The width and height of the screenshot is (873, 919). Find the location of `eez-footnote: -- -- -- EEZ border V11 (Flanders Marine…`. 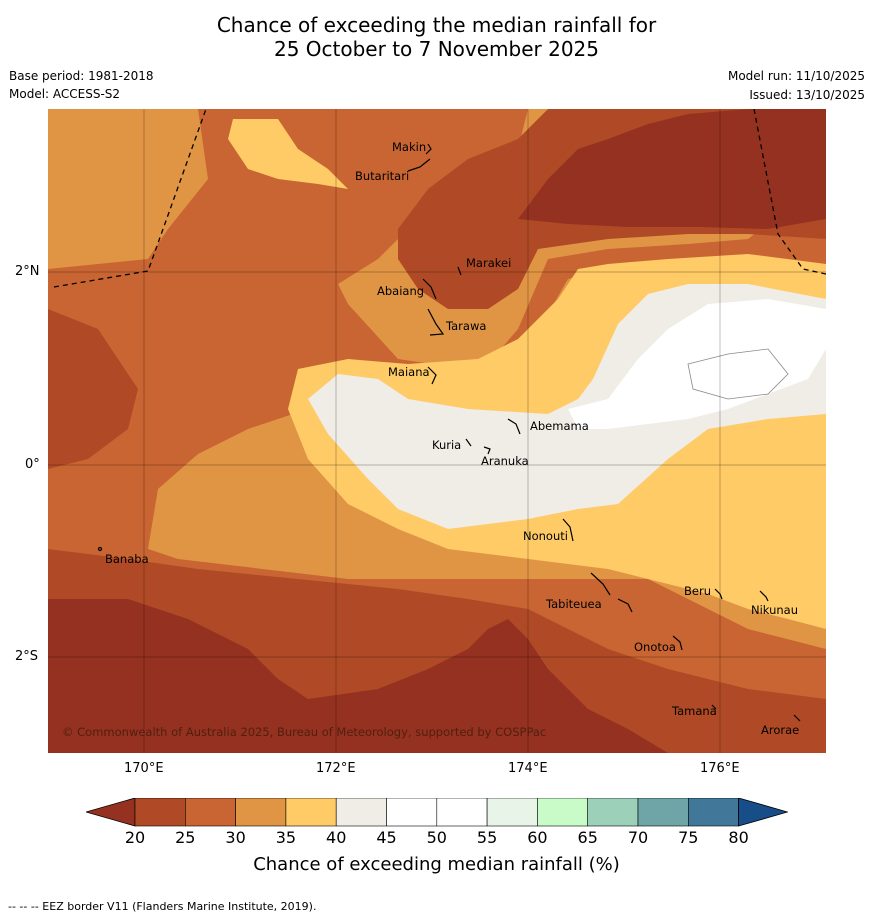

eez-footnote: -- -- -- EEZ border V11 (Flanders Marine… is located at coordinates (162, 906).